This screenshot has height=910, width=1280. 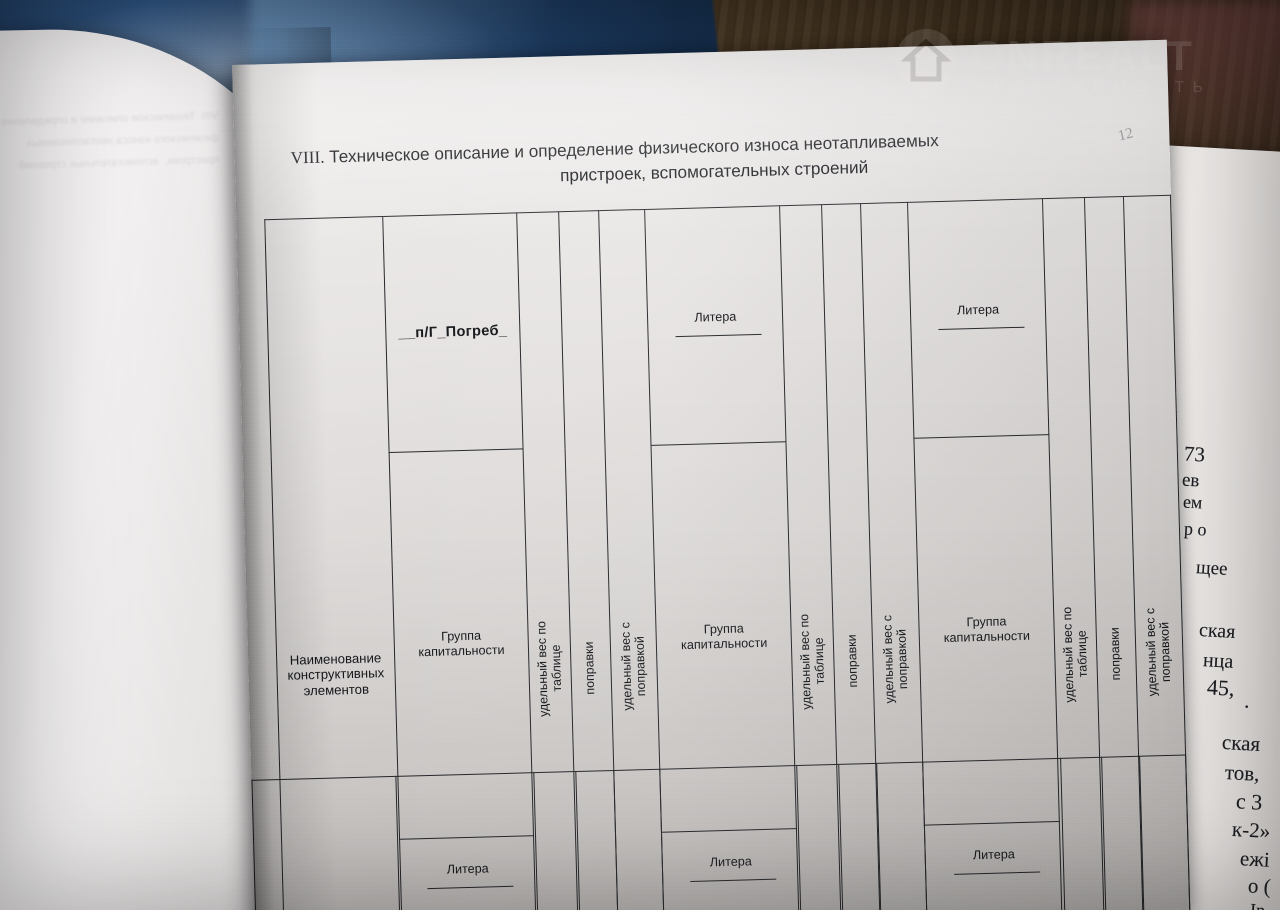 What do you see at coordinates (453, 332) in the screenshot?
I see `litera-header-1: __п/Г_Погреб_` at bounding box center [453, 332].